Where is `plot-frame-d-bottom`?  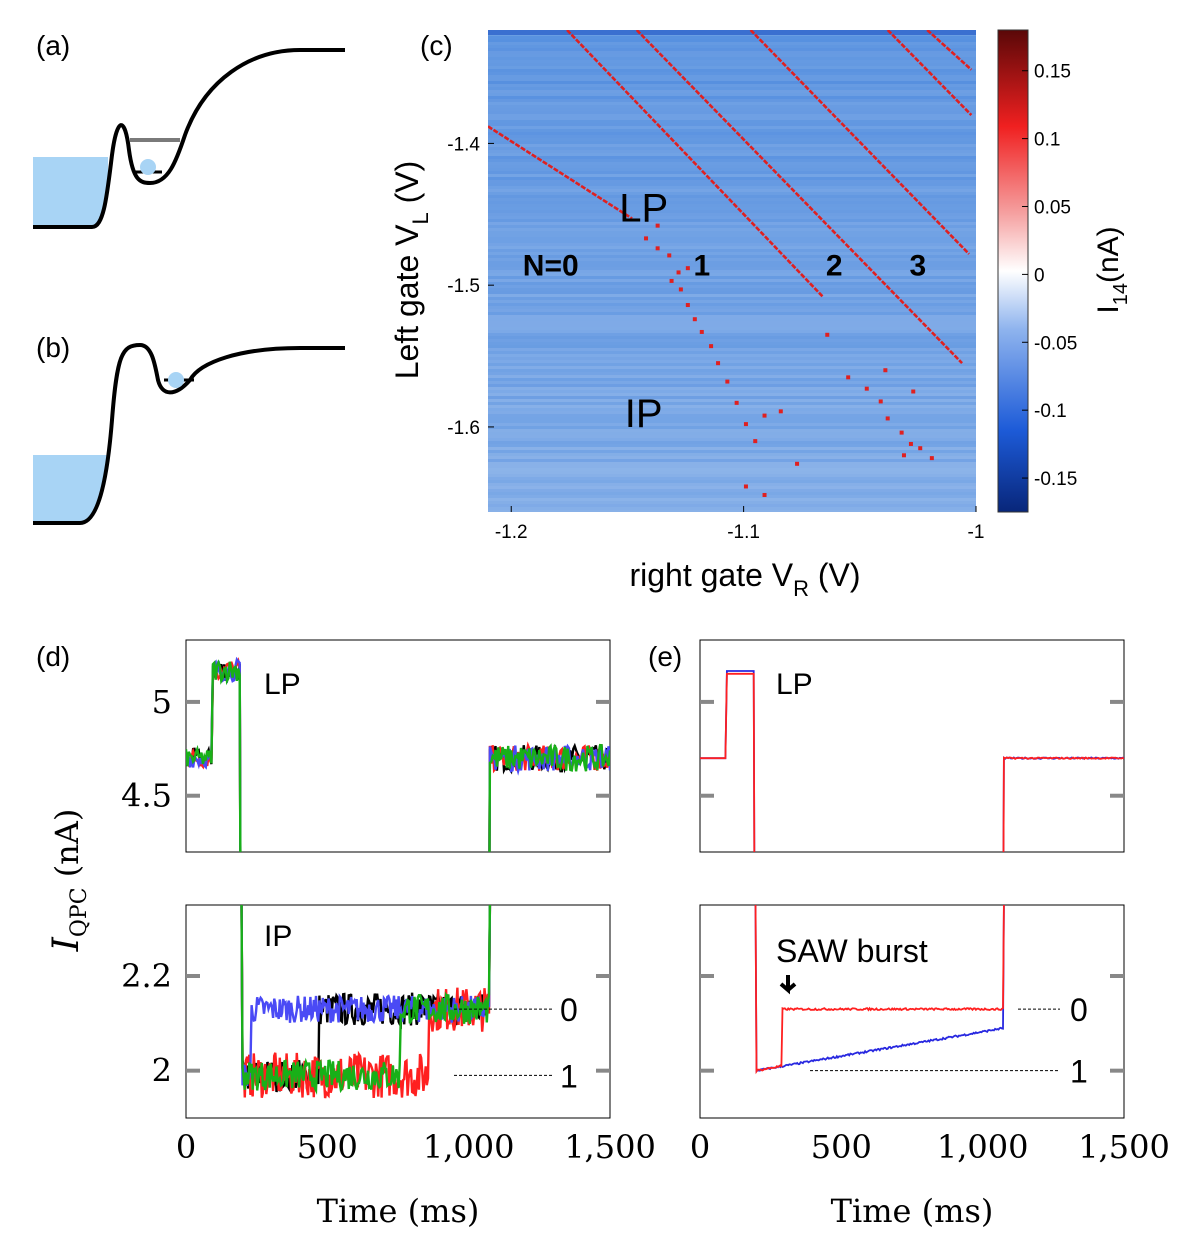 plot-frame-d-bottom is located at coordinates (398, 1011).